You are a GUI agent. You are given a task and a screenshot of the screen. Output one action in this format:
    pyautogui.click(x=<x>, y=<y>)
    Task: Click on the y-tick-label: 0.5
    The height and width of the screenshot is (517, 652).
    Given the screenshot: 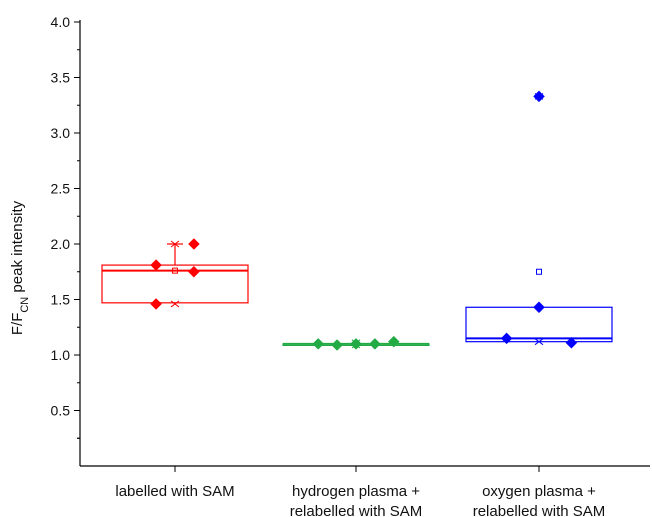 What is the action you would take?
    pyautogui.click(x=61, y=411)
    